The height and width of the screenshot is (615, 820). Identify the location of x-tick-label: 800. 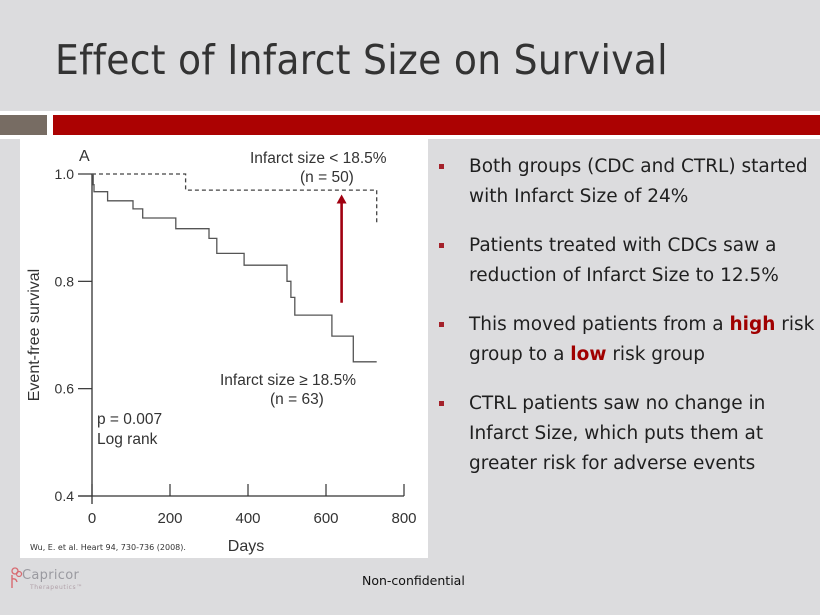
(403, 518).